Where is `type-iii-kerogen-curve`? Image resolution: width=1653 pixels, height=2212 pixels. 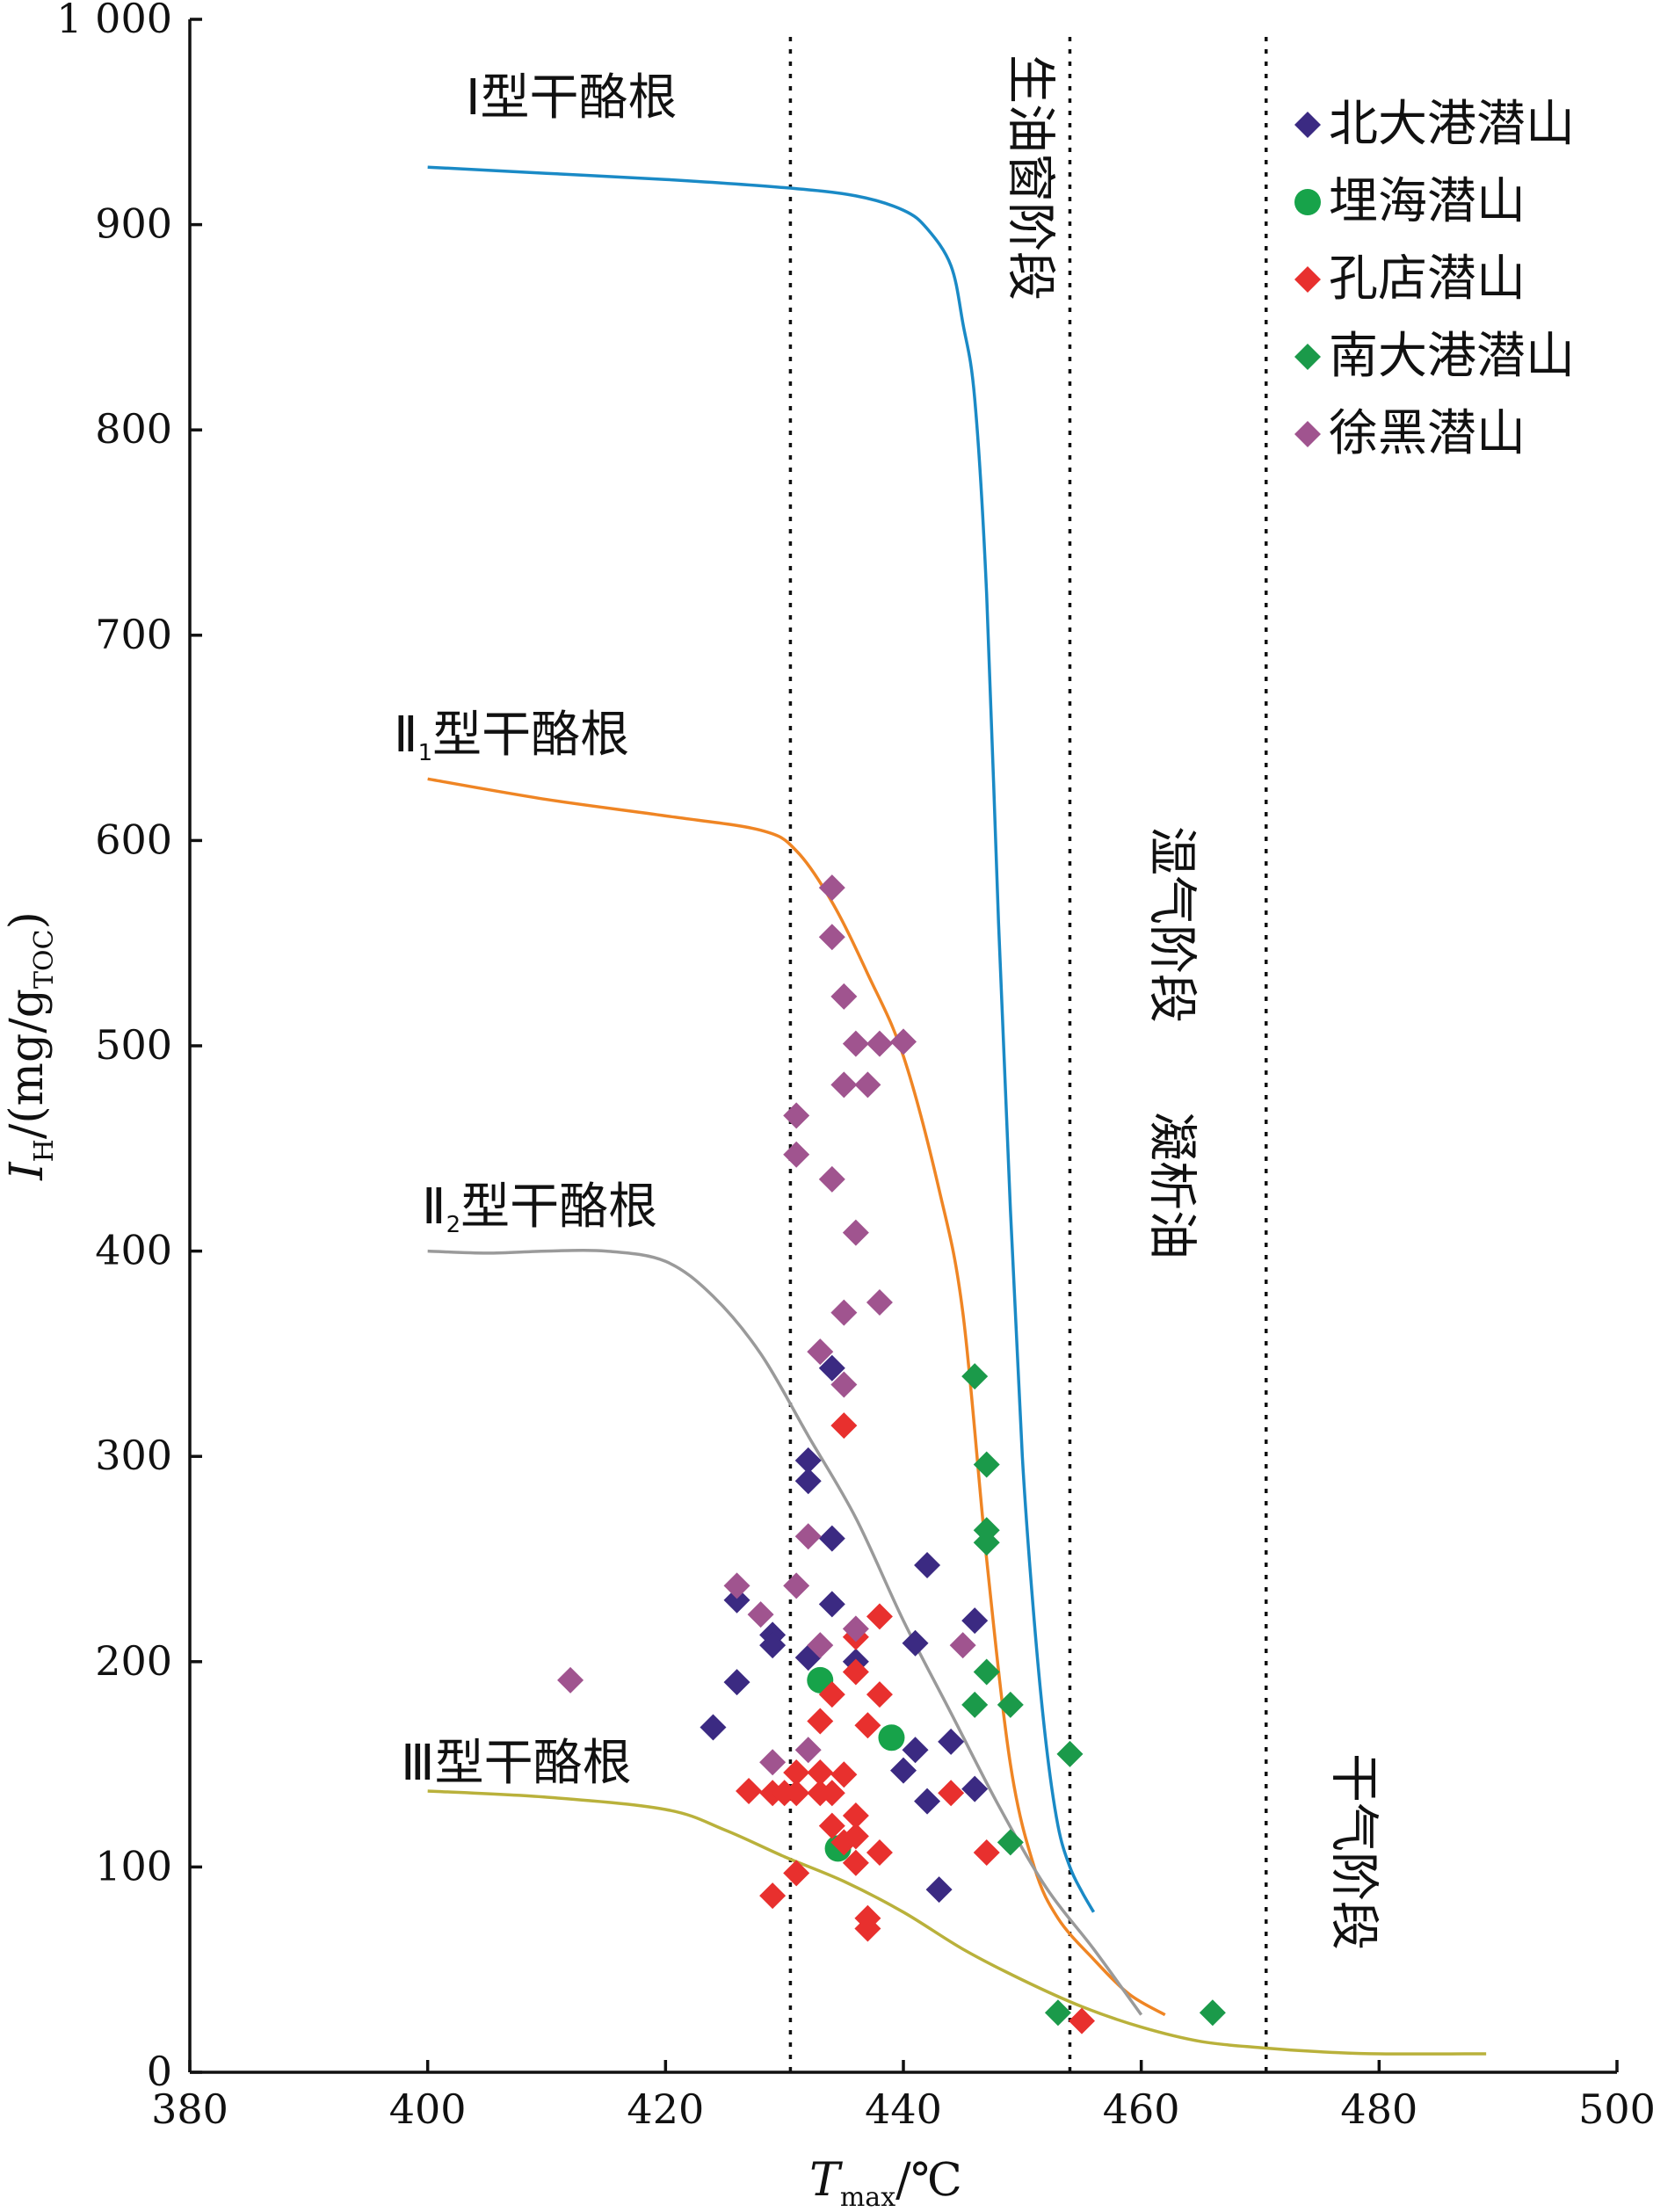
type-iii-kerogen-curve is located at coordinates (957, 1922).